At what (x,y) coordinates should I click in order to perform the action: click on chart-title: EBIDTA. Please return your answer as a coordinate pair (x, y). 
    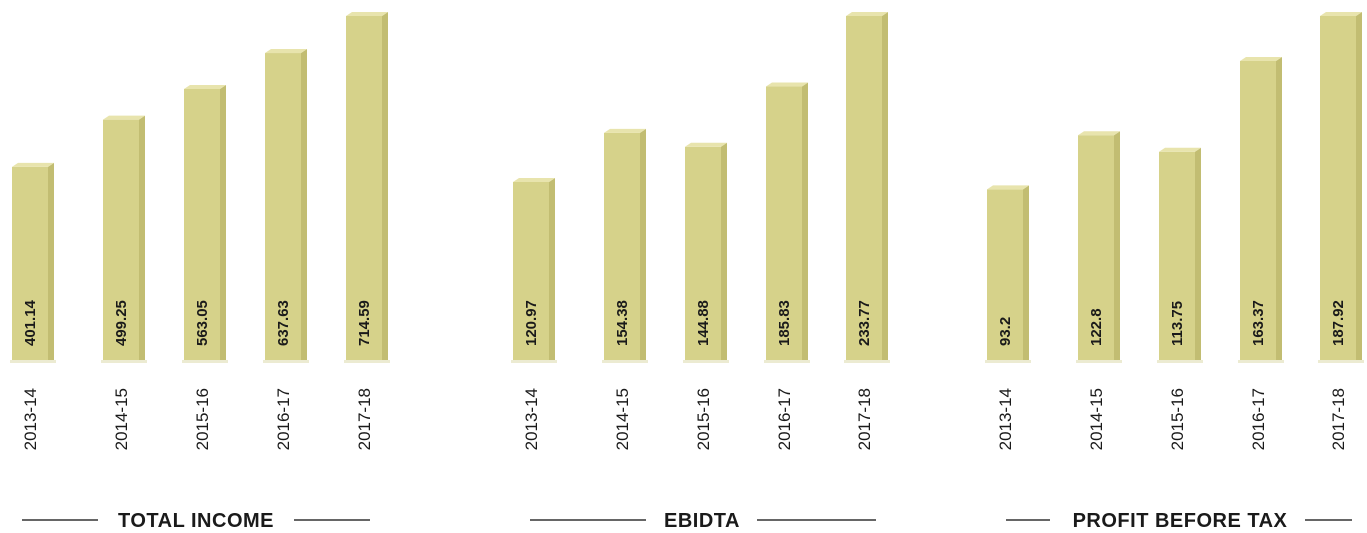
    Looking at the image, I should click on (702, 521).